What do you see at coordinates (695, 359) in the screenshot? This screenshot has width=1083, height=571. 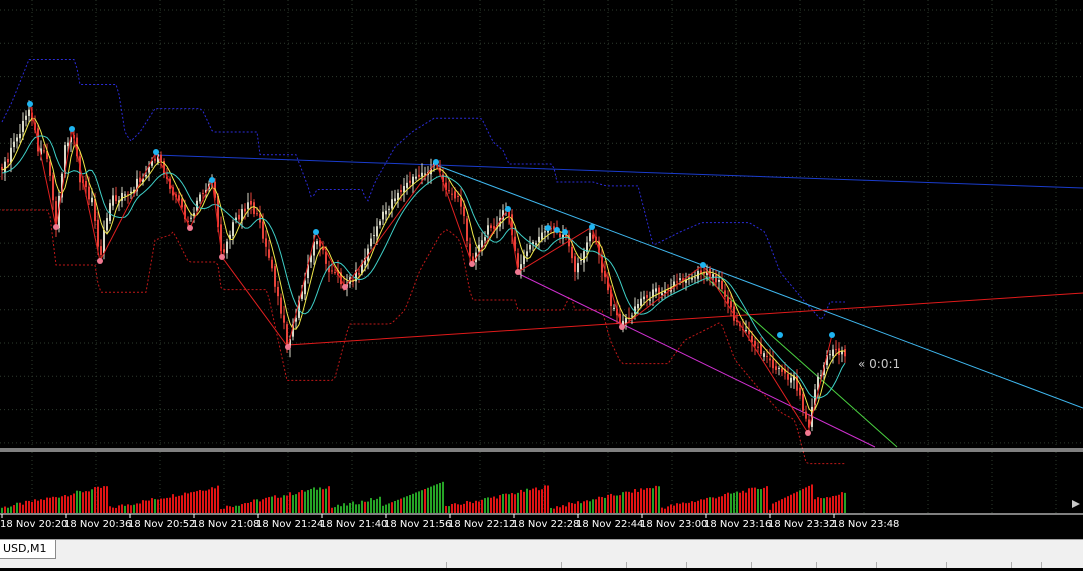 I see `trend-line-magenta` at bounding box center [695, 359].